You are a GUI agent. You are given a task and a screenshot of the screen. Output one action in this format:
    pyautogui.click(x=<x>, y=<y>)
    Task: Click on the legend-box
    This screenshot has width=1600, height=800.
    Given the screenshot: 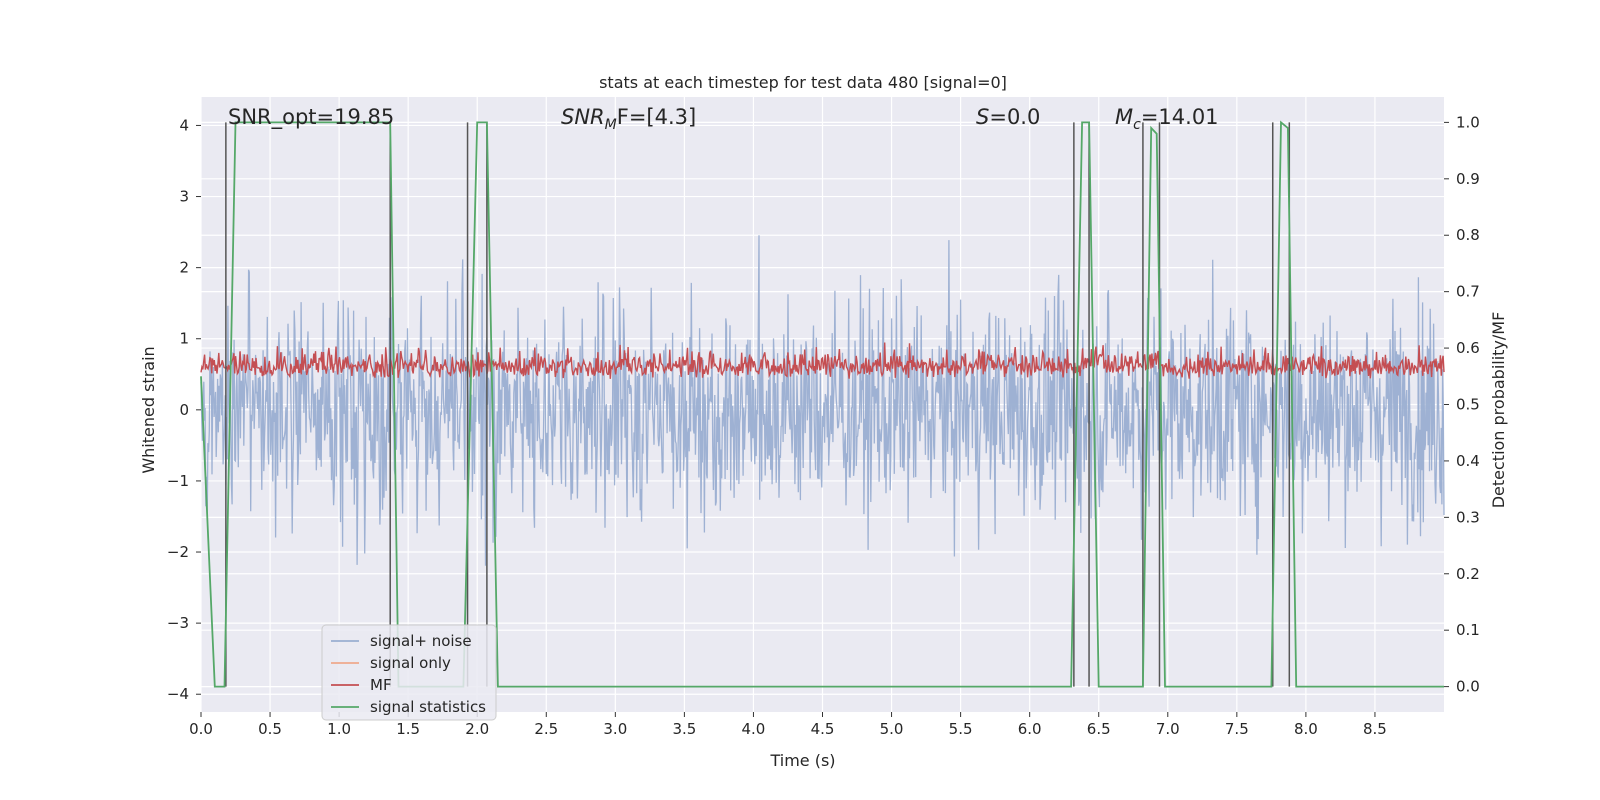 What is the action you would take?
    pyautogui.click(x=409, y=672)
    